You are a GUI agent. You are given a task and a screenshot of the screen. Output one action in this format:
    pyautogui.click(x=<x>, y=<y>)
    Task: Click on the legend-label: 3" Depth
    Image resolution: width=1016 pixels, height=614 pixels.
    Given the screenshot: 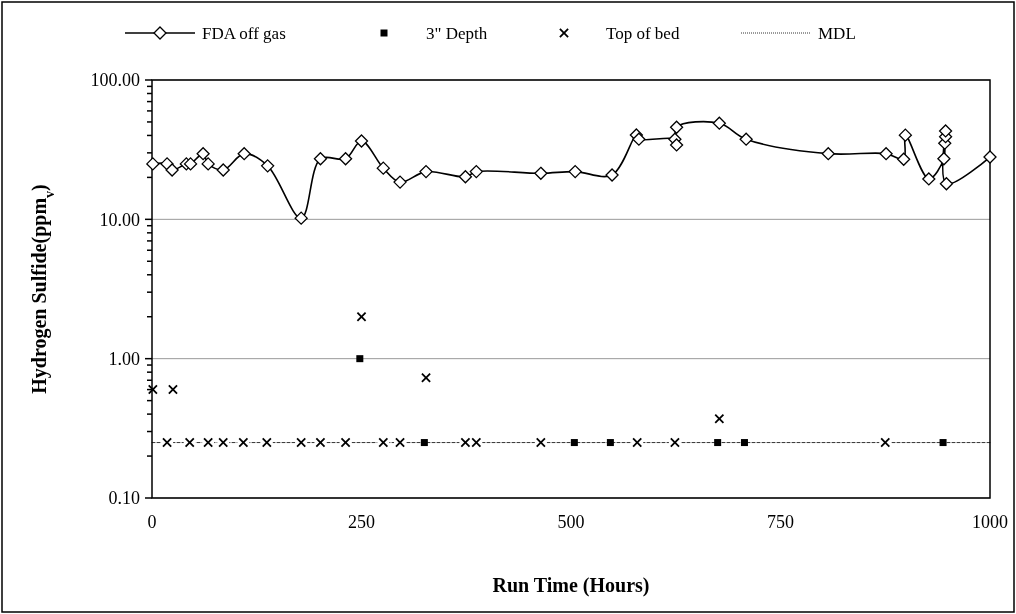 What is the action you would take?
    pyautogui.click(x=457, y=33)
    